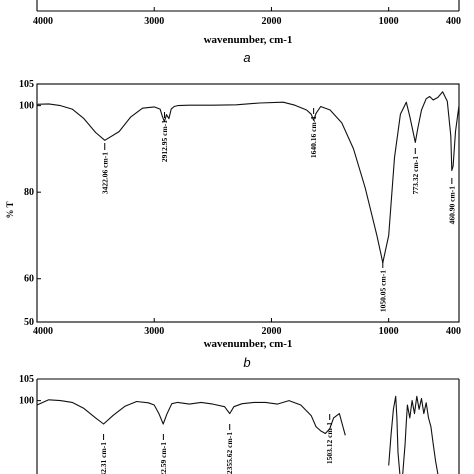 This screenshot has height=474, width=474. What do you see at coordinates (43, 331) in the screenshot?
I see `panel-b-x-tick-label: 4000` at bounding box center [43, 331].